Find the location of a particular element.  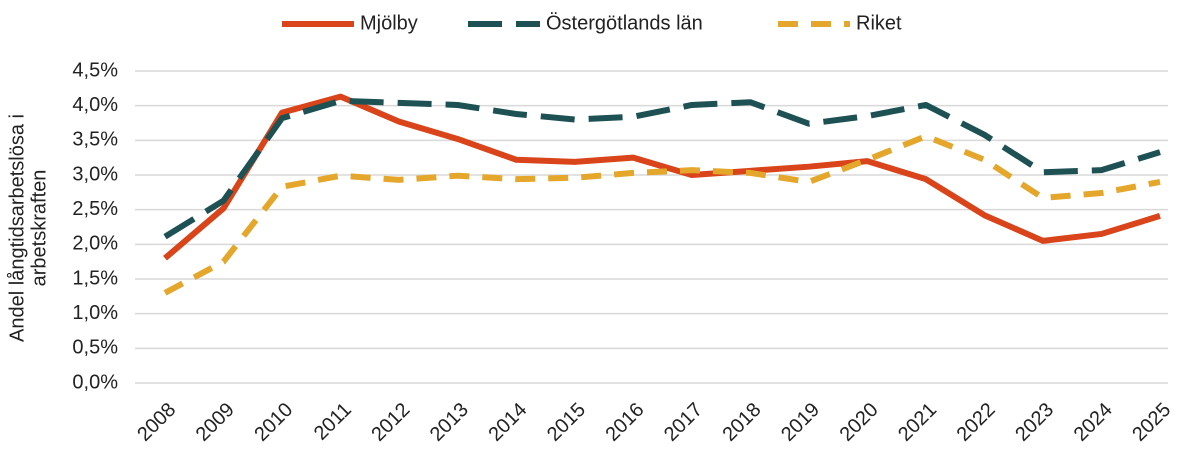

y-axis-title: Andel långtidsarbetslösa i arbetskraften is located at coordinates (28, 228).